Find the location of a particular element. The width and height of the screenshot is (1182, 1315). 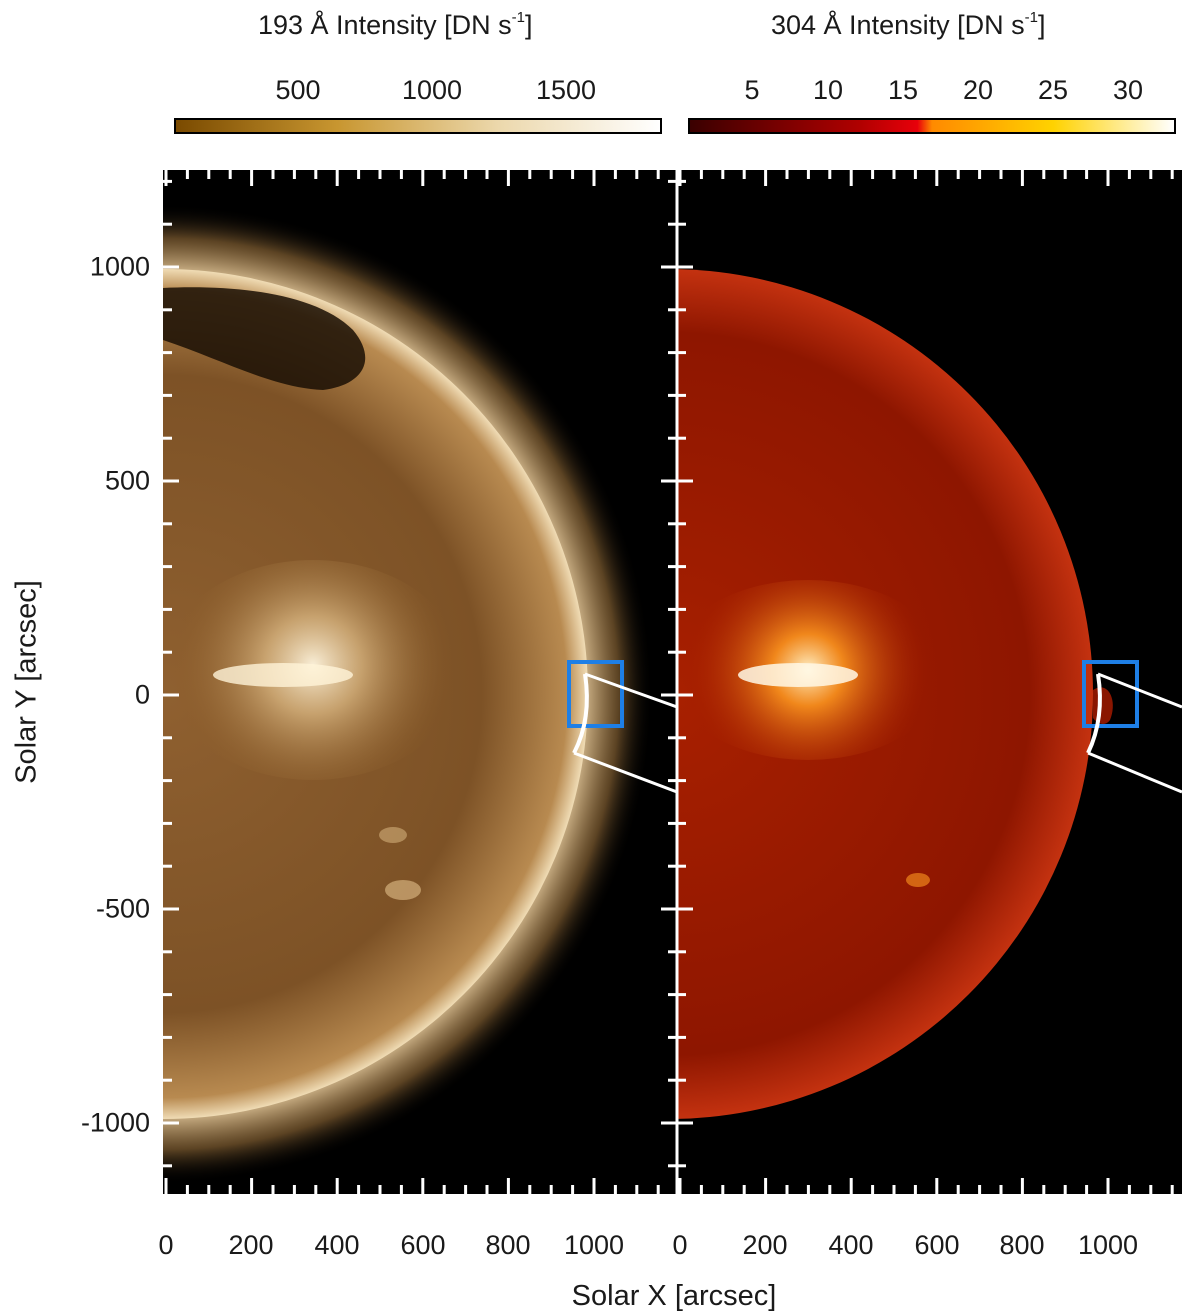

coronal-hole is located at coordinates (264, 338).